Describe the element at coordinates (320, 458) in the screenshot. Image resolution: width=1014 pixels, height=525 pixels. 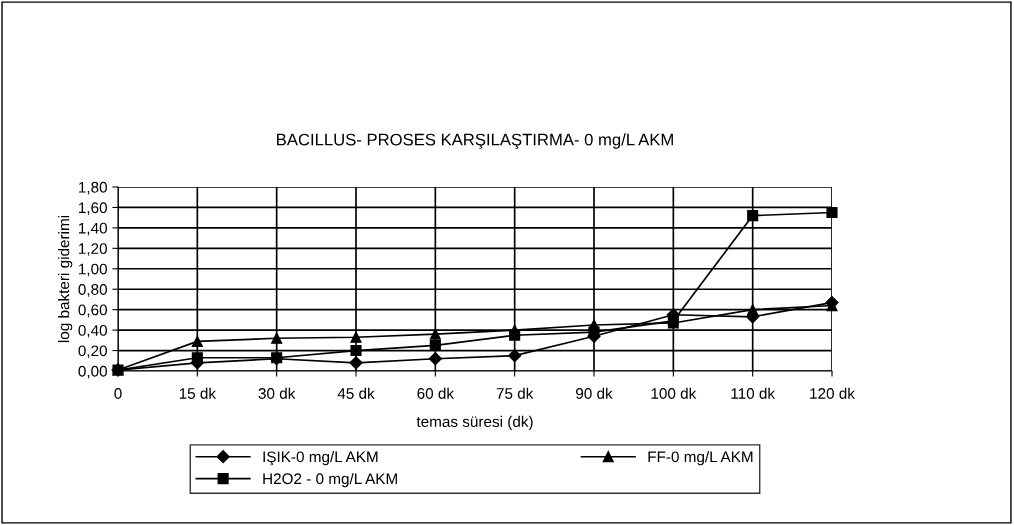
I see `legend-label: IŞIK-0 mg/L AKM` at that location.